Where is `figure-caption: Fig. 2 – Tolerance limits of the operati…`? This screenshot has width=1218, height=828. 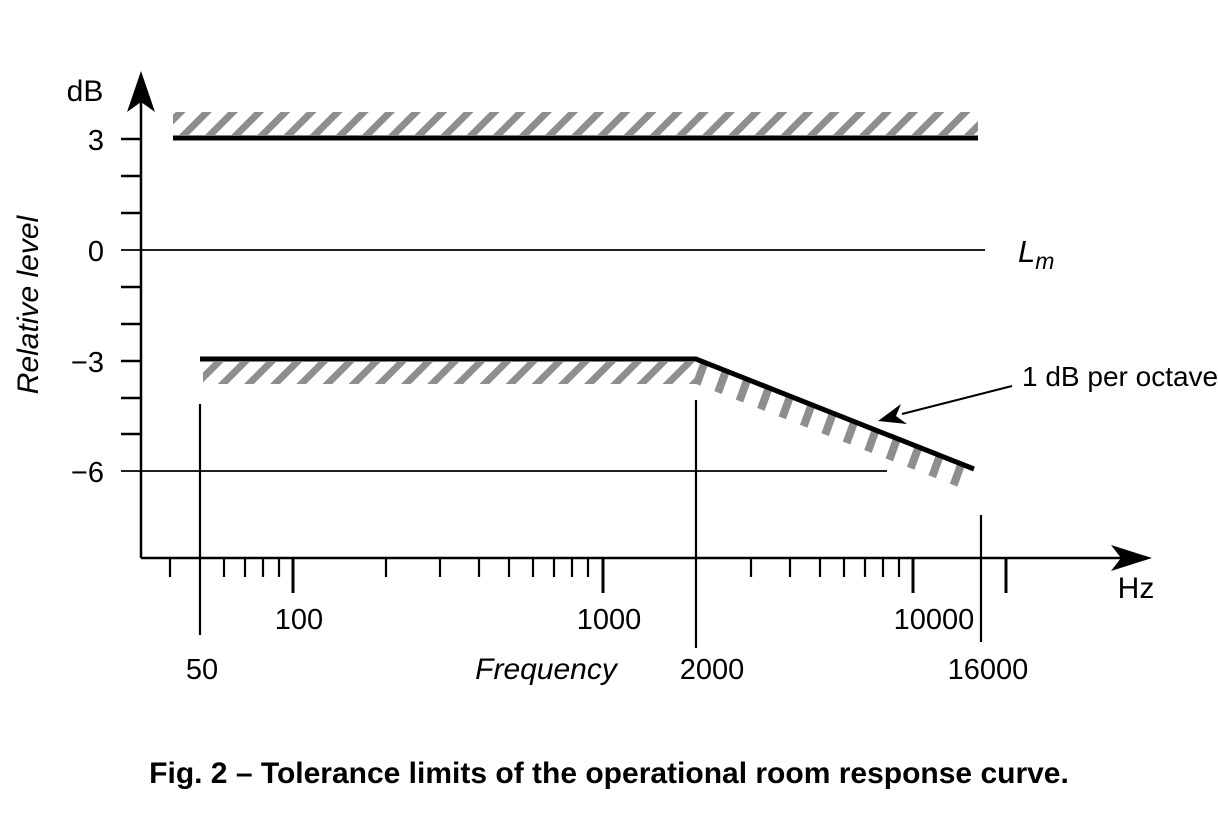 figure-caption: Fig. 2 – Tolerance limits of the operati… is located at coordinates (609, 773).